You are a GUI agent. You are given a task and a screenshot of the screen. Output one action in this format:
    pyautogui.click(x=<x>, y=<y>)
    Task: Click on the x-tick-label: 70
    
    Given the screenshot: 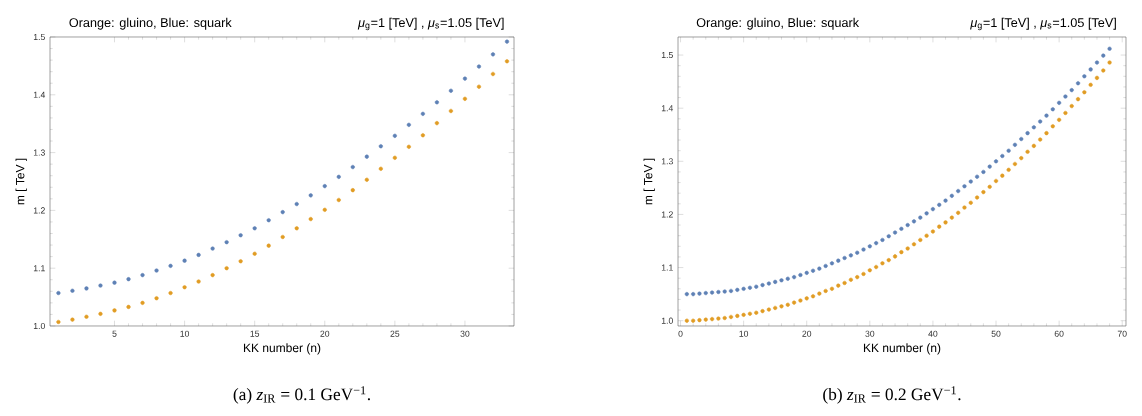 What is the action you would take?
    pyautogui.click(x=1122, y=333)
    